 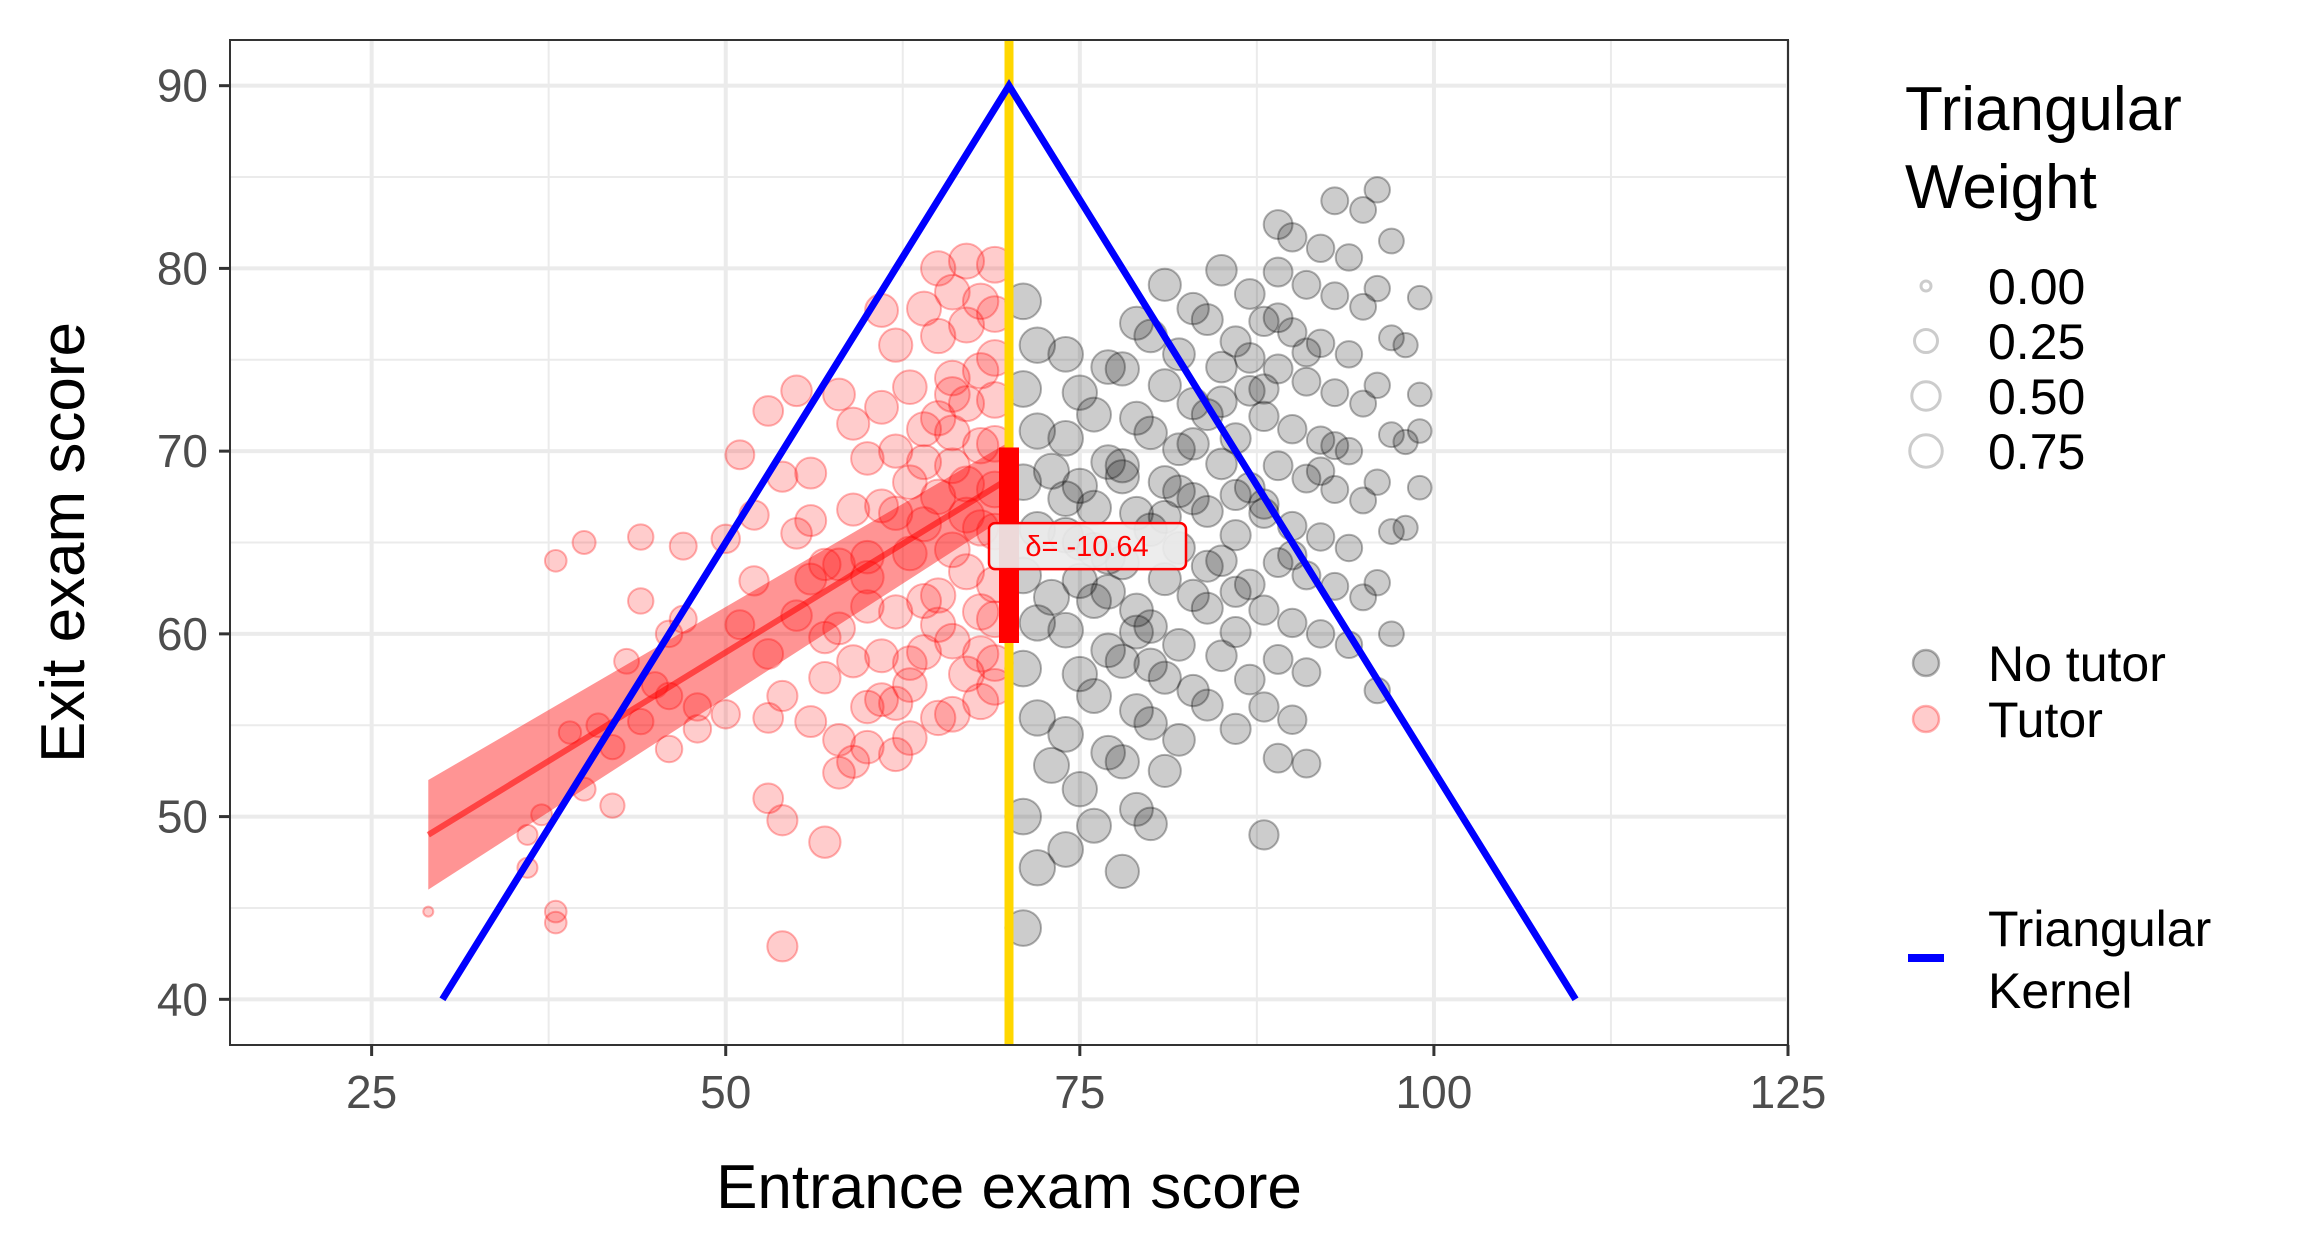 I want to click on x-axis-title: Entrance exam score, so click(x=1009, y=1187).